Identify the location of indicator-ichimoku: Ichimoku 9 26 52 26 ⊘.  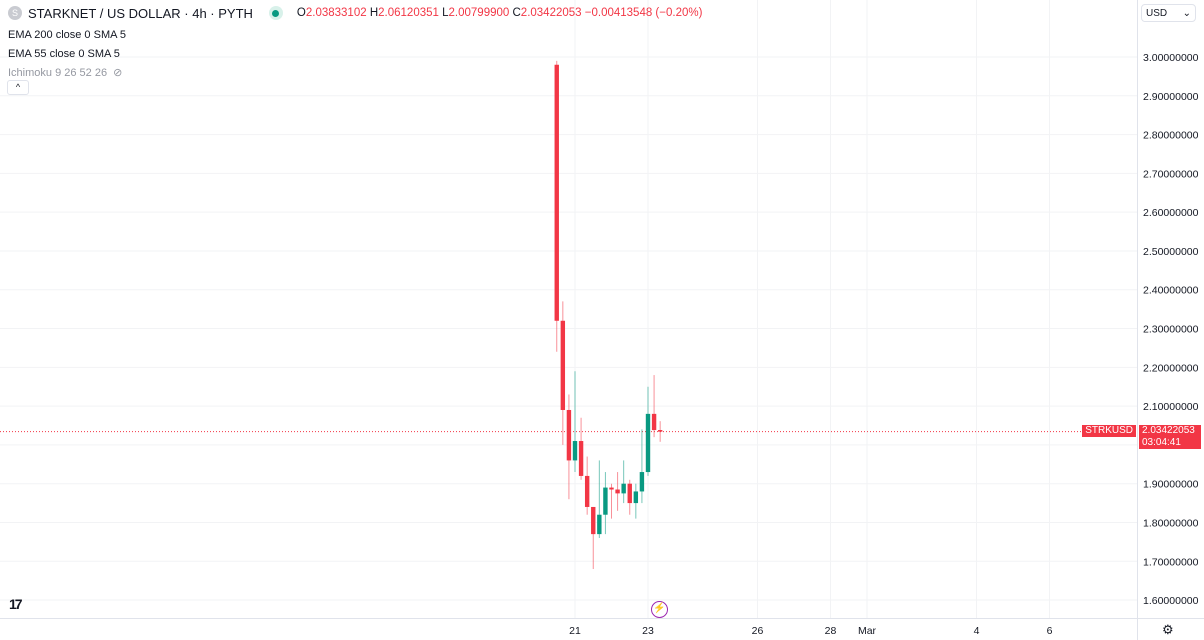
(65, 73).